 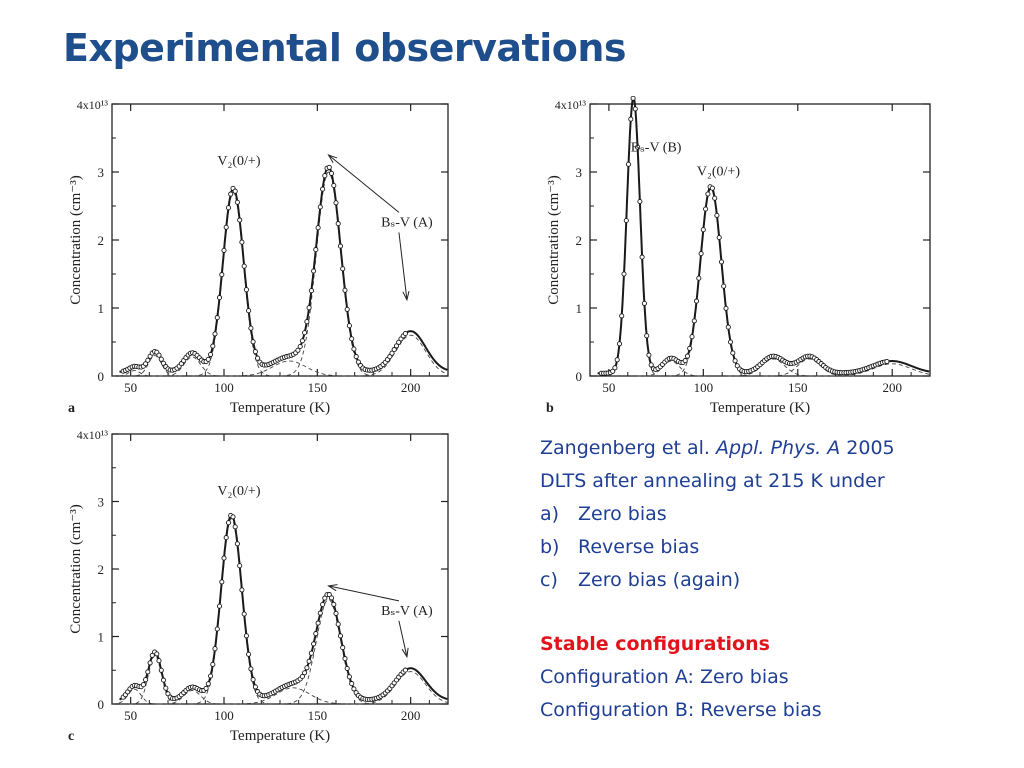 I want to click on list-marker: a), so click(x=550, y=514).